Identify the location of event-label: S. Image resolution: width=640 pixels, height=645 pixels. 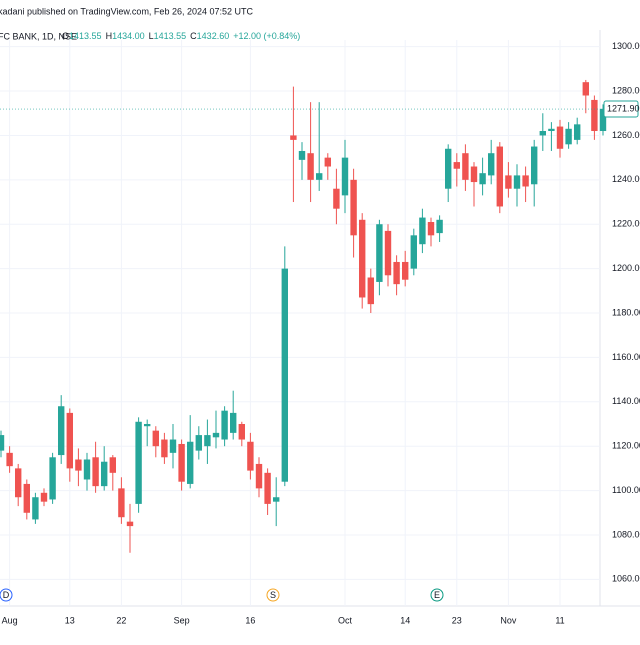
(273, 595).